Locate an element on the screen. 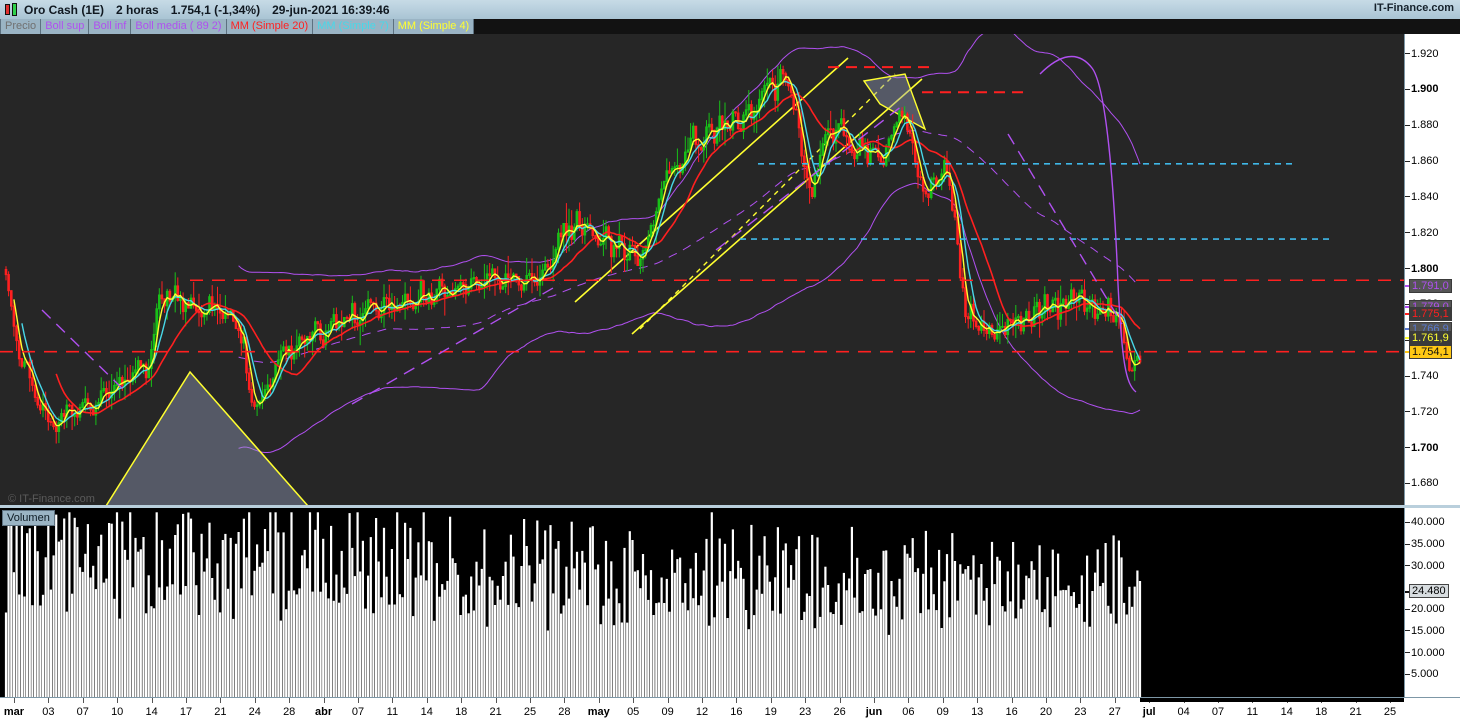  legend-item-5: MM (Simple 7) is located at coordinates (353, 26).